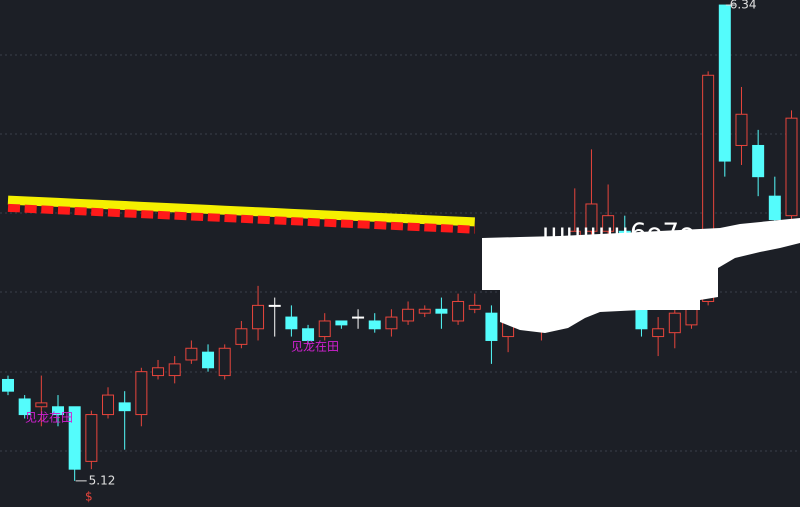 The image size is (800, 507). What do you see at coordinates (641, 275) in the screenshot?
I see `overlay-blob` at bounding box center [641, 275].